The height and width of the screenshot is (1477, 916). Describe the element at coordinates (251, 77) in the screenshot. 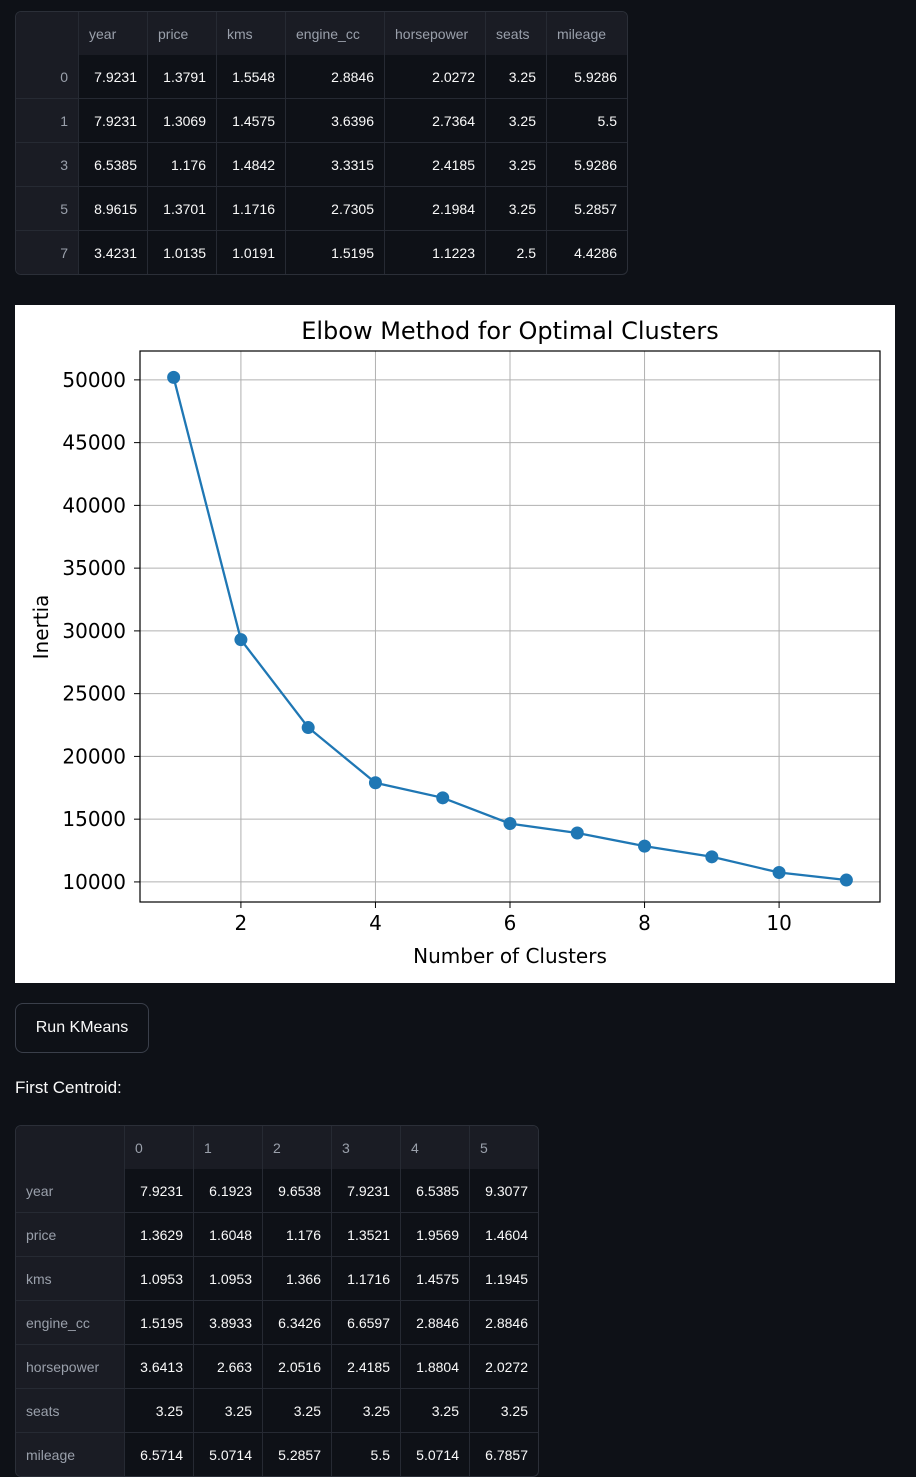

I see `table-cell: 1.5548` at that location.